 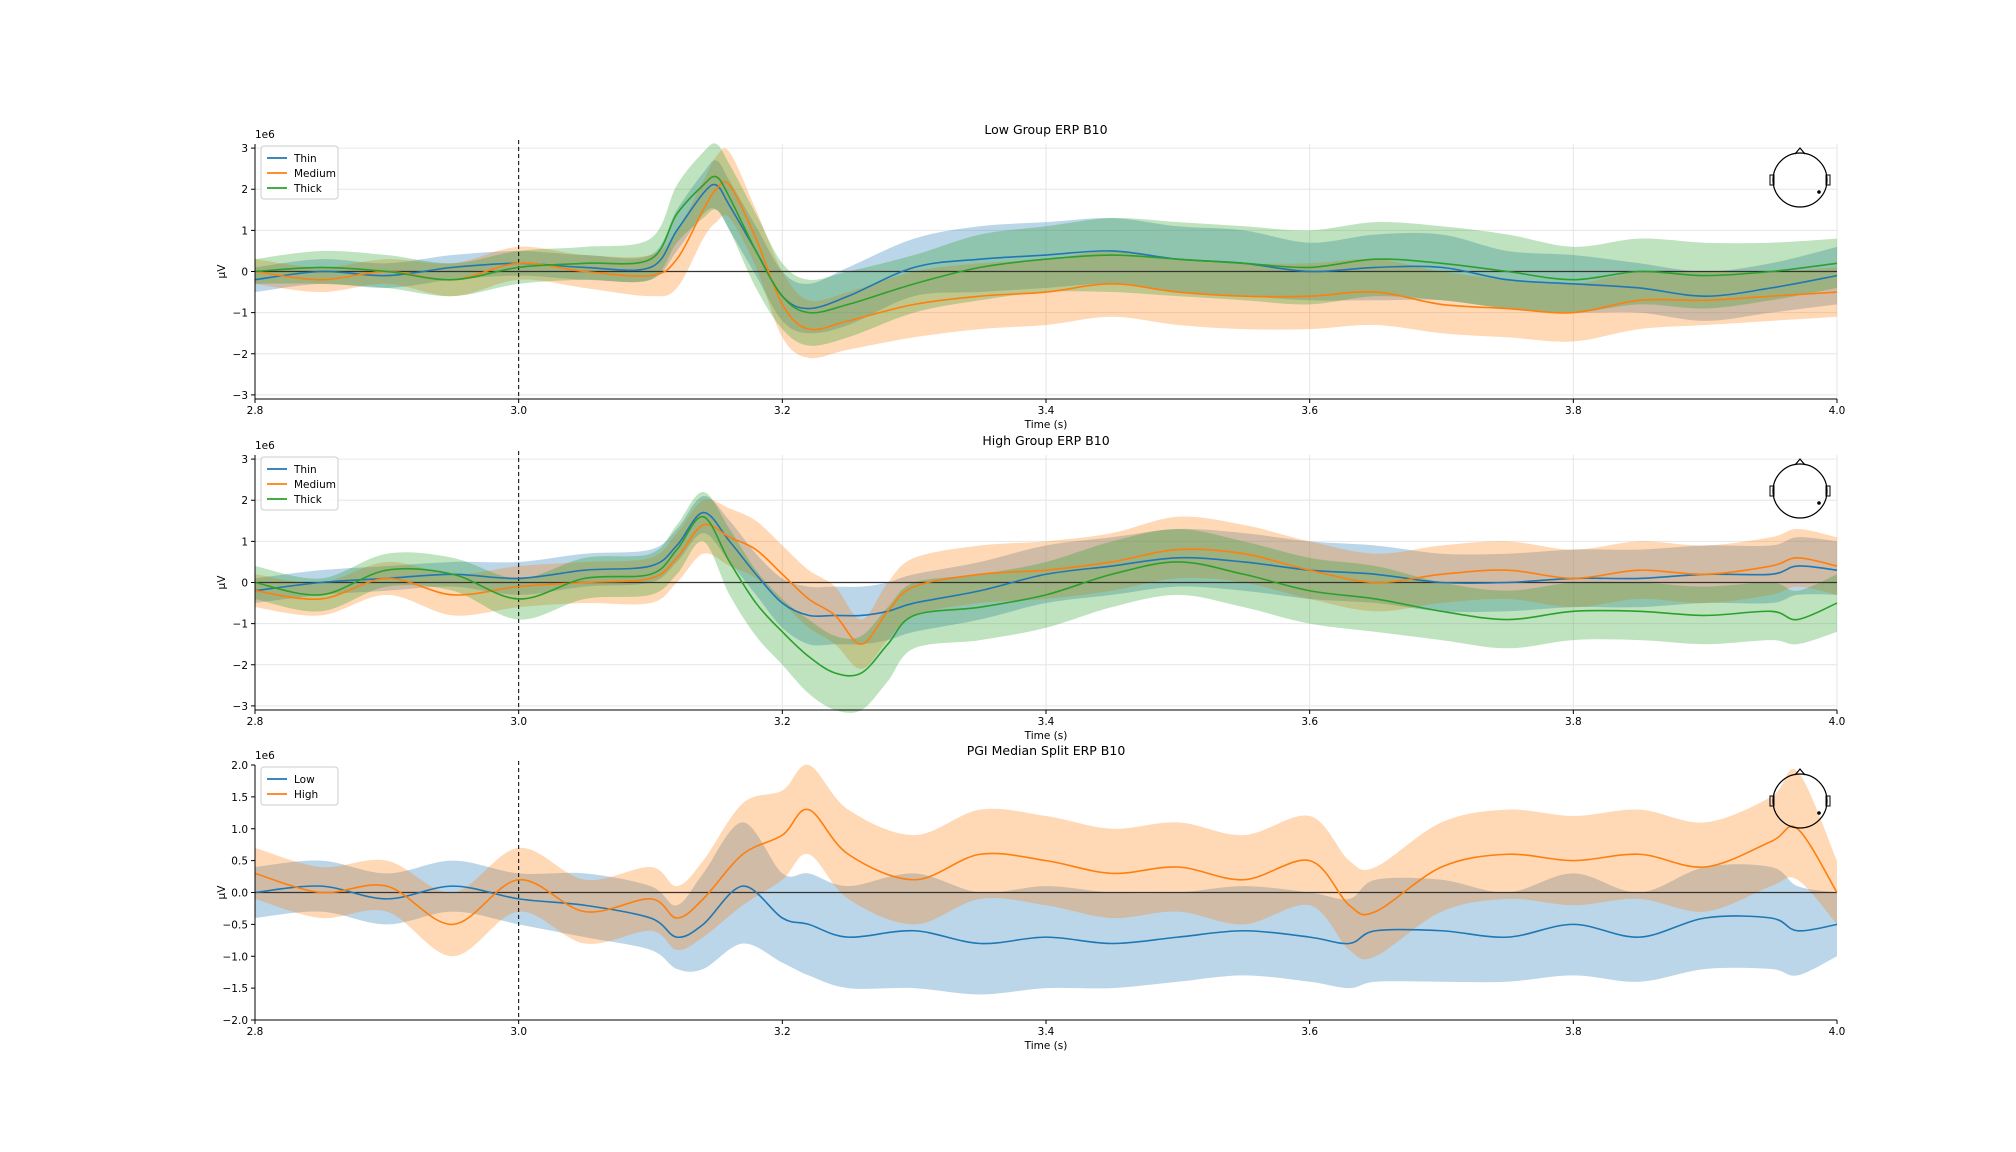 I want to click on y-tick-label: −1.0, so click(x=236, y=957).